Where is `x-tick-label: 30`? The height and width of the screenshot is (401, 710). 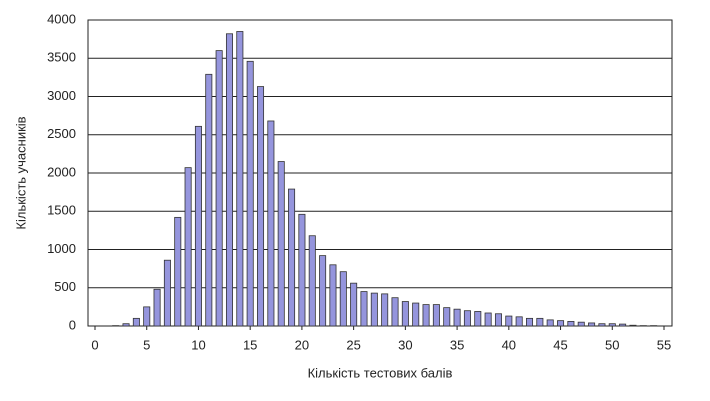 x-tick-label: 30 is located at coordinates (405, 344).